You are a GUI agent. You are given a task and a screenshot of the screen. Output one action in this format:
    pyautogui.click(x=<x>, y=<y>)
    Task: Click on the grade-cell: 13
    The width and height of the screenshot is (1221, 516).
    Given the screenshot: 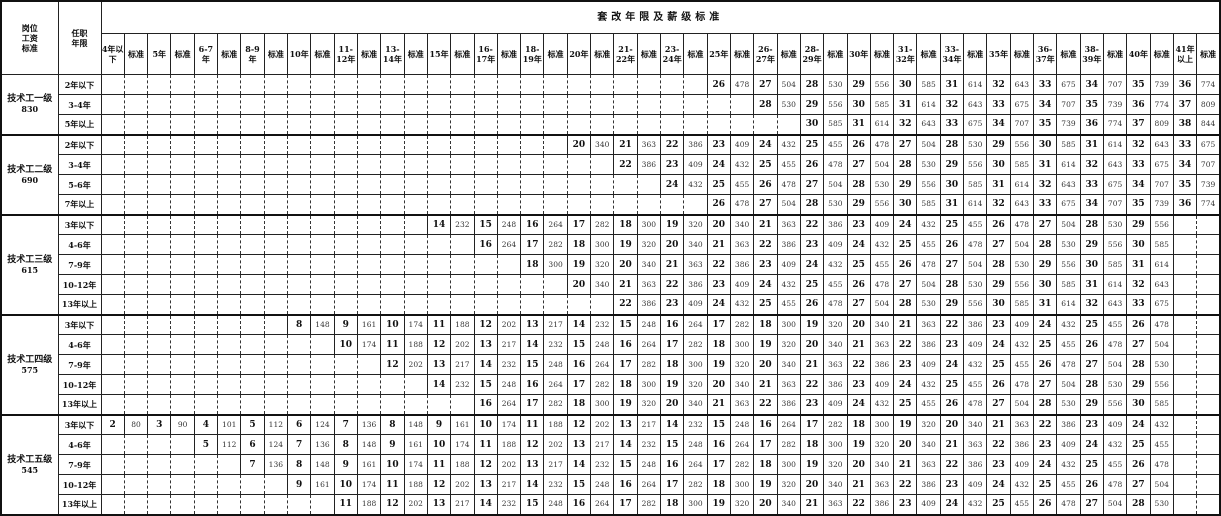 What is the action you would take?
    pyautogui.click(x=532, y=324)
    